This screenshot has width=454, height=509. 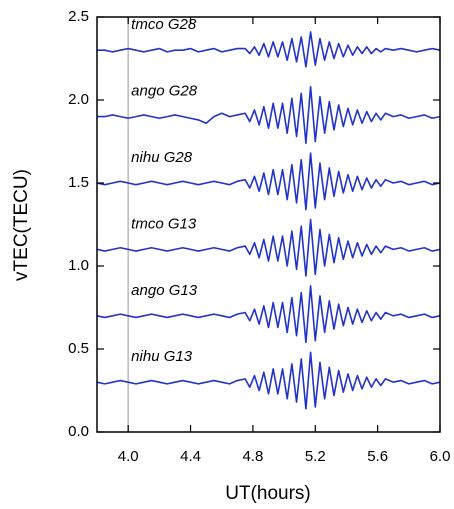 I want to click on series-label: tmco G28, so click(x=164, y=24).